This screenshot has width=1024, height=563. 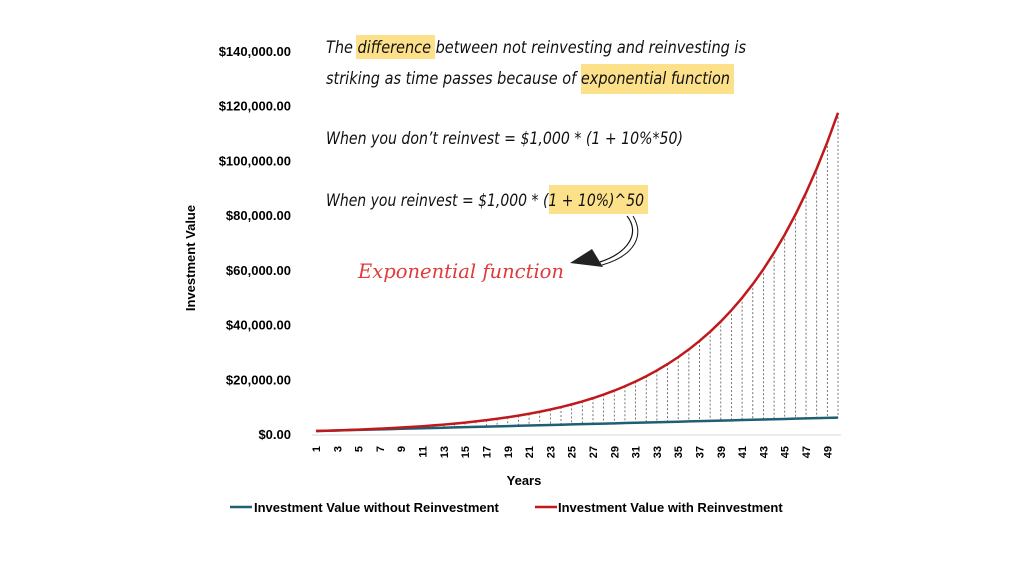 What do you see at coordinates (377, 507) in the screenshot?
I see `legend-label-without-reinvestment: Investment Value without Reinvestment` at bounding box center [377, 507].